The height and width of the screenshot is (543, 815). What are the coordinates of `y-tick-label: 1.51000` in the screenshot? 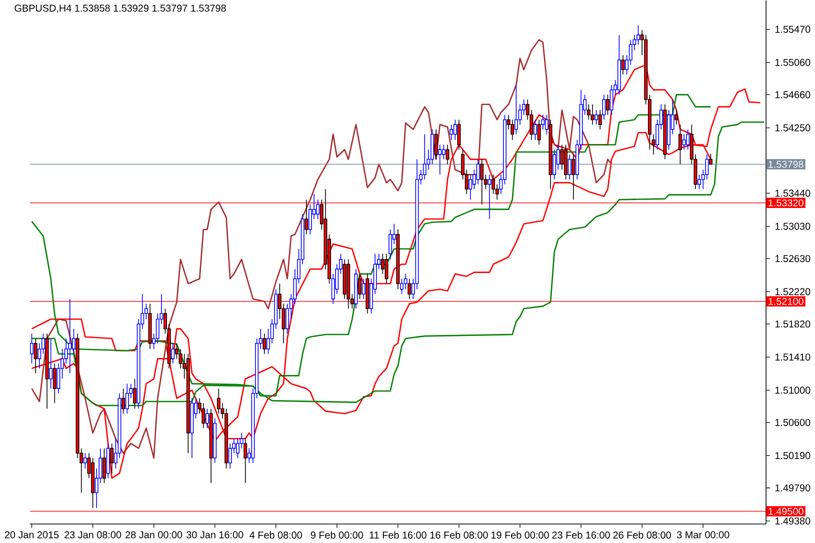 It's located at (792, 390).